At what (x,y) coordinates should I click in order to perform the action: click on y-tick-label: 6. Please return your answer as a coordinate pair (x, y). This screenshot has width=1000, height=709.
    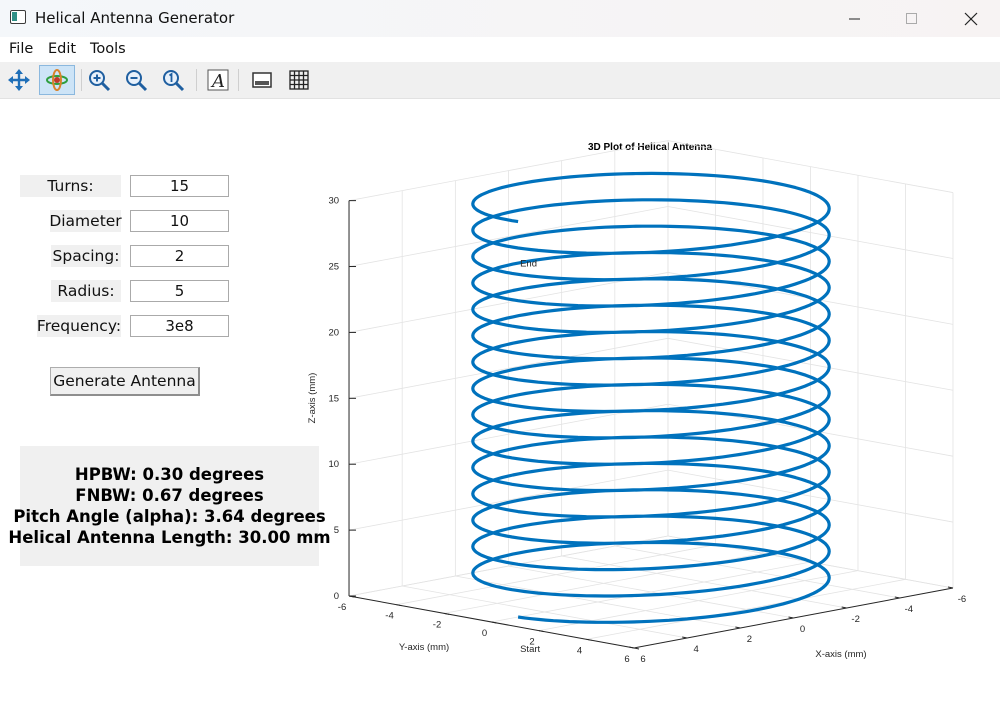
    Looking at the image, I should click on (626, 659).